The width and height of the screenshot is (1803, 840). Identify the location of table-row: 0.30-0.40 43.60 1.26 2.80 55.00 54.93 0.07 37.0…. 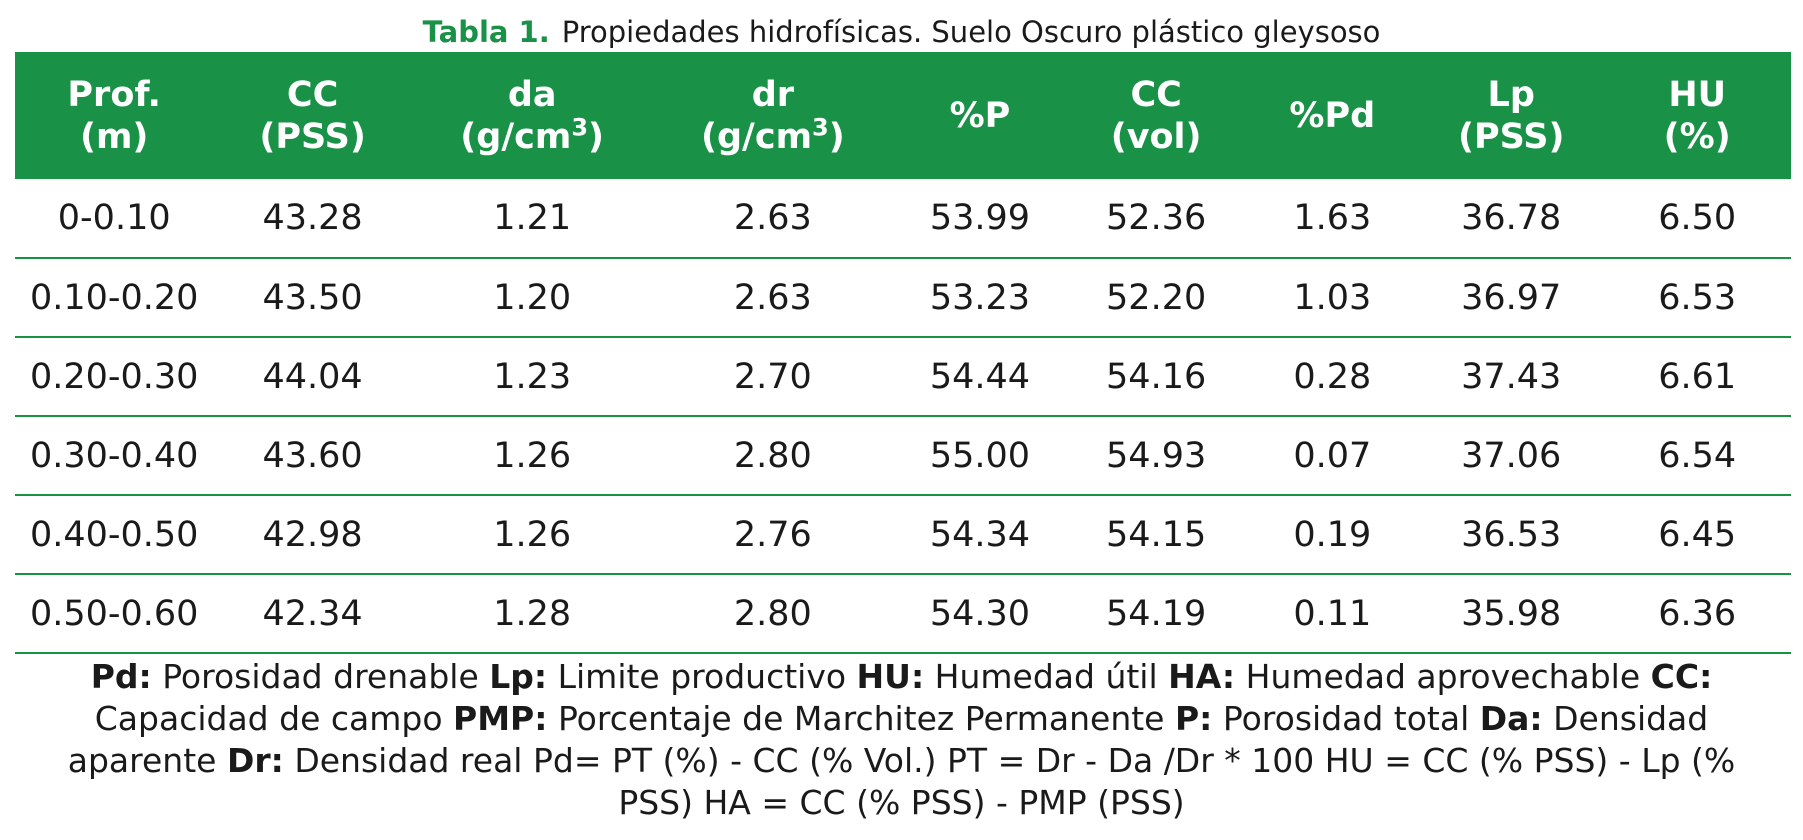
(903, 455).